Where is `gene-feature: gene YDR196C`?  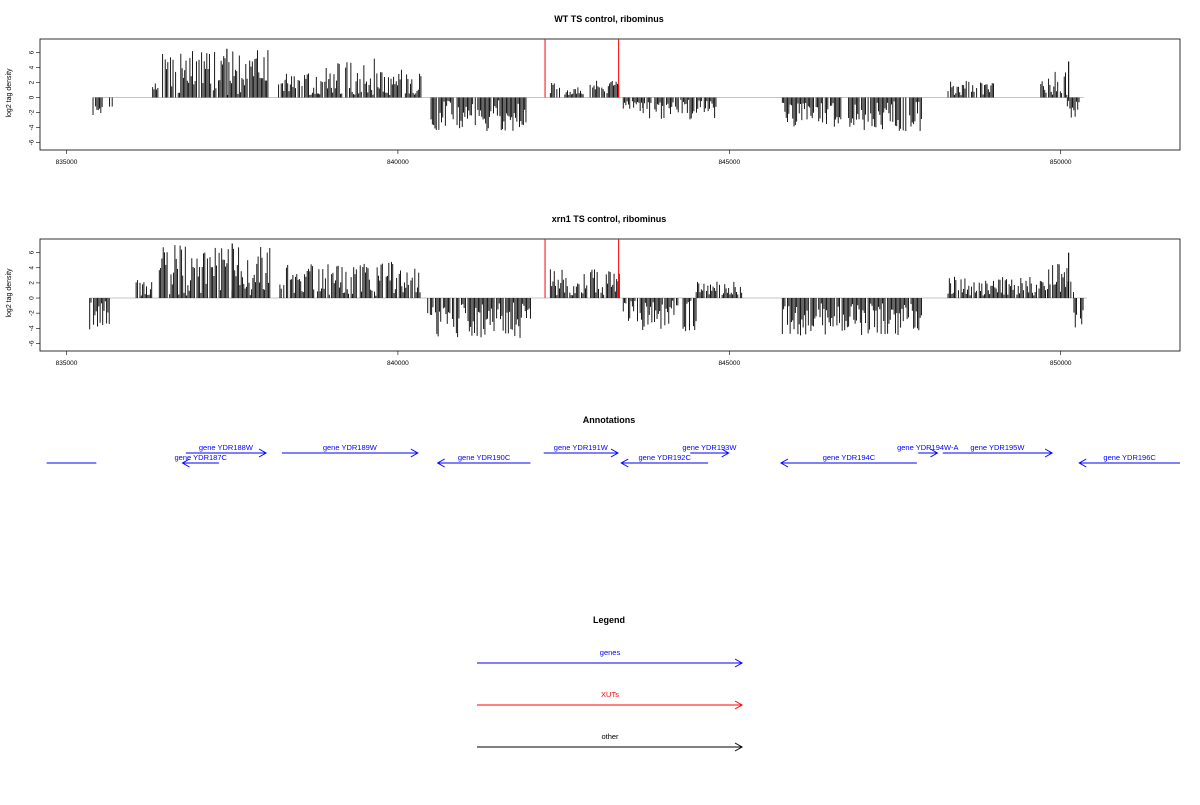
gene-feature: gene YDR196C is located at coordinates (1129, 460).